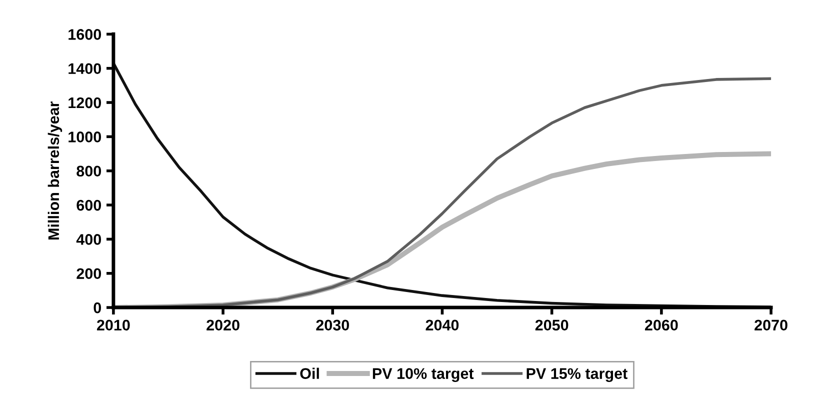  Describe the element at coordinates (113, 325) in the screenshot. I see `x-tick-label: 2010` at that location.